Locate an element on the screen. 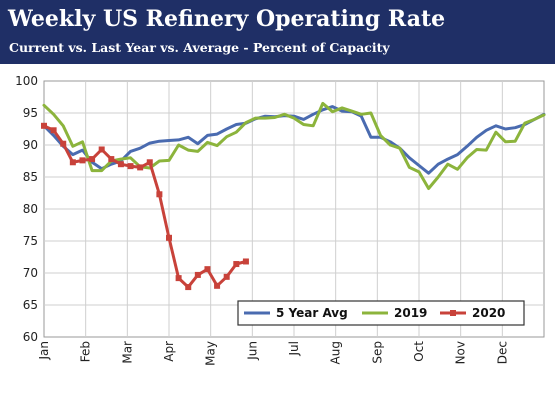 This screenshot has height=400, width=555. x-tick-label: Jul is located at coordinates (294, 348).